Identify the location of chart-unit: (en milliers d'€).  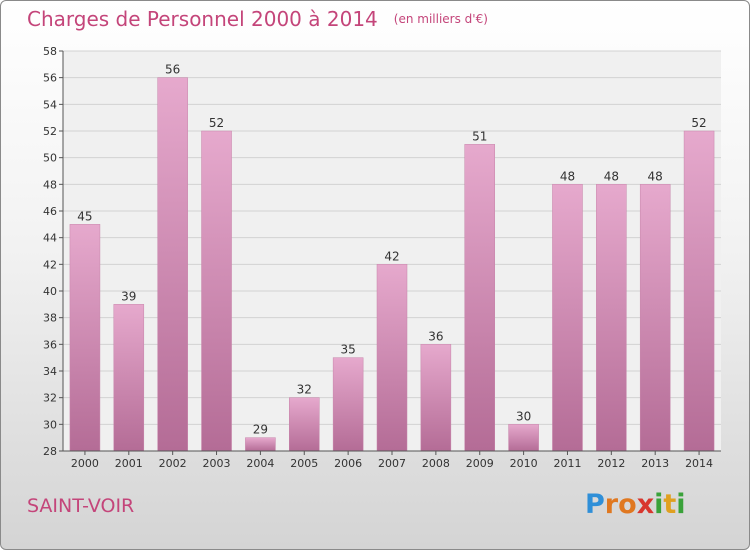
(440, 19).